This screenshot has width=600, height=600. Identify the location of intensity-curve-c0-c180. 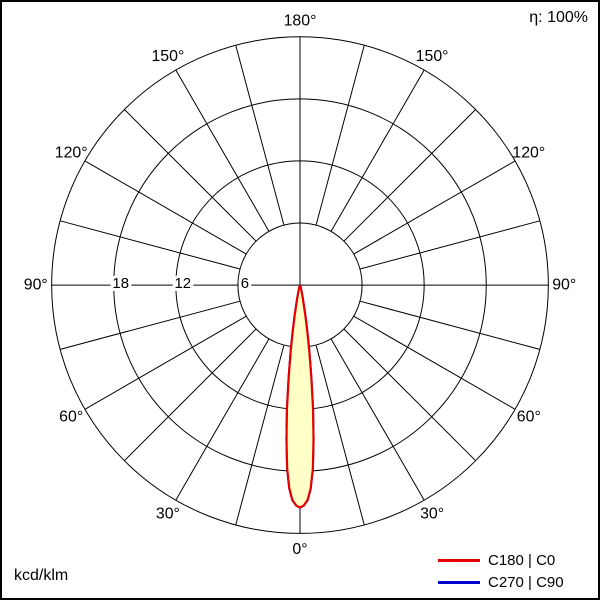
(300, 397).